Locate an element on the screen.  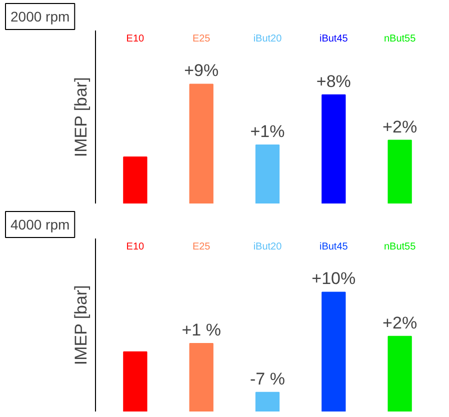
annotation: +8% is located at coordinates (333, 81).